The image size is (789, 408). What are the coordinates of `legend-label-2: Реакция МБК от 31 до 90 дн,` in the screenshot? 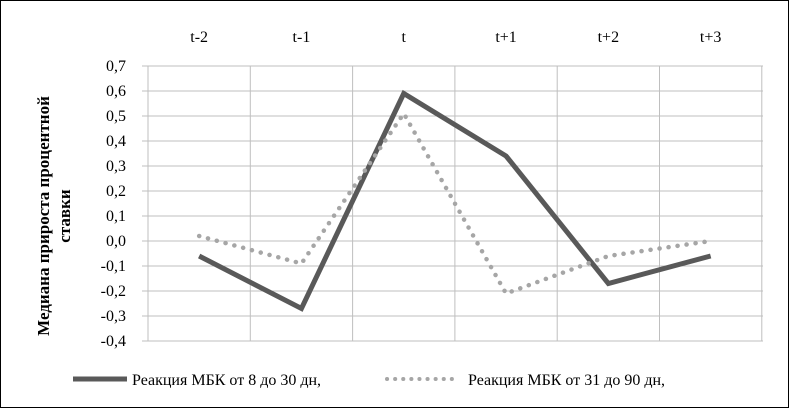 It's located at (566, 380).